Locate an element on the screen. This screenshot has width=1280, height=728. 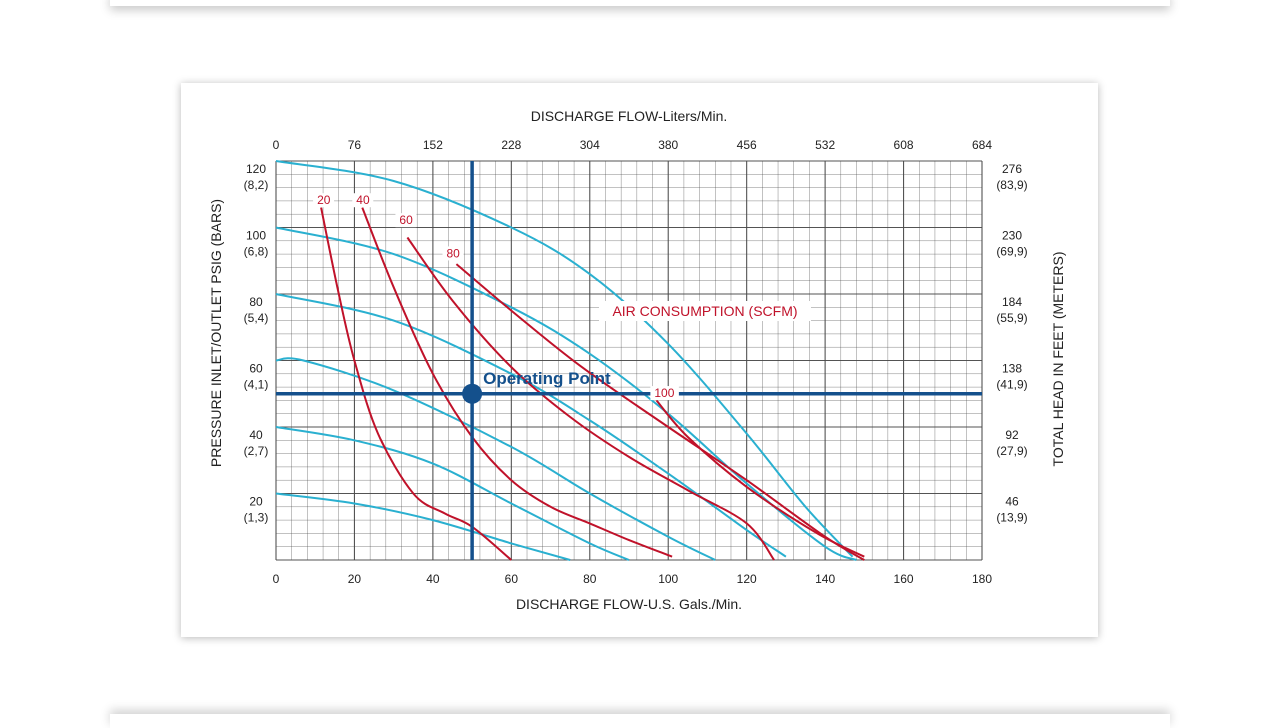
air-curve-label-60: 60 is located at coordinates (406, 220).